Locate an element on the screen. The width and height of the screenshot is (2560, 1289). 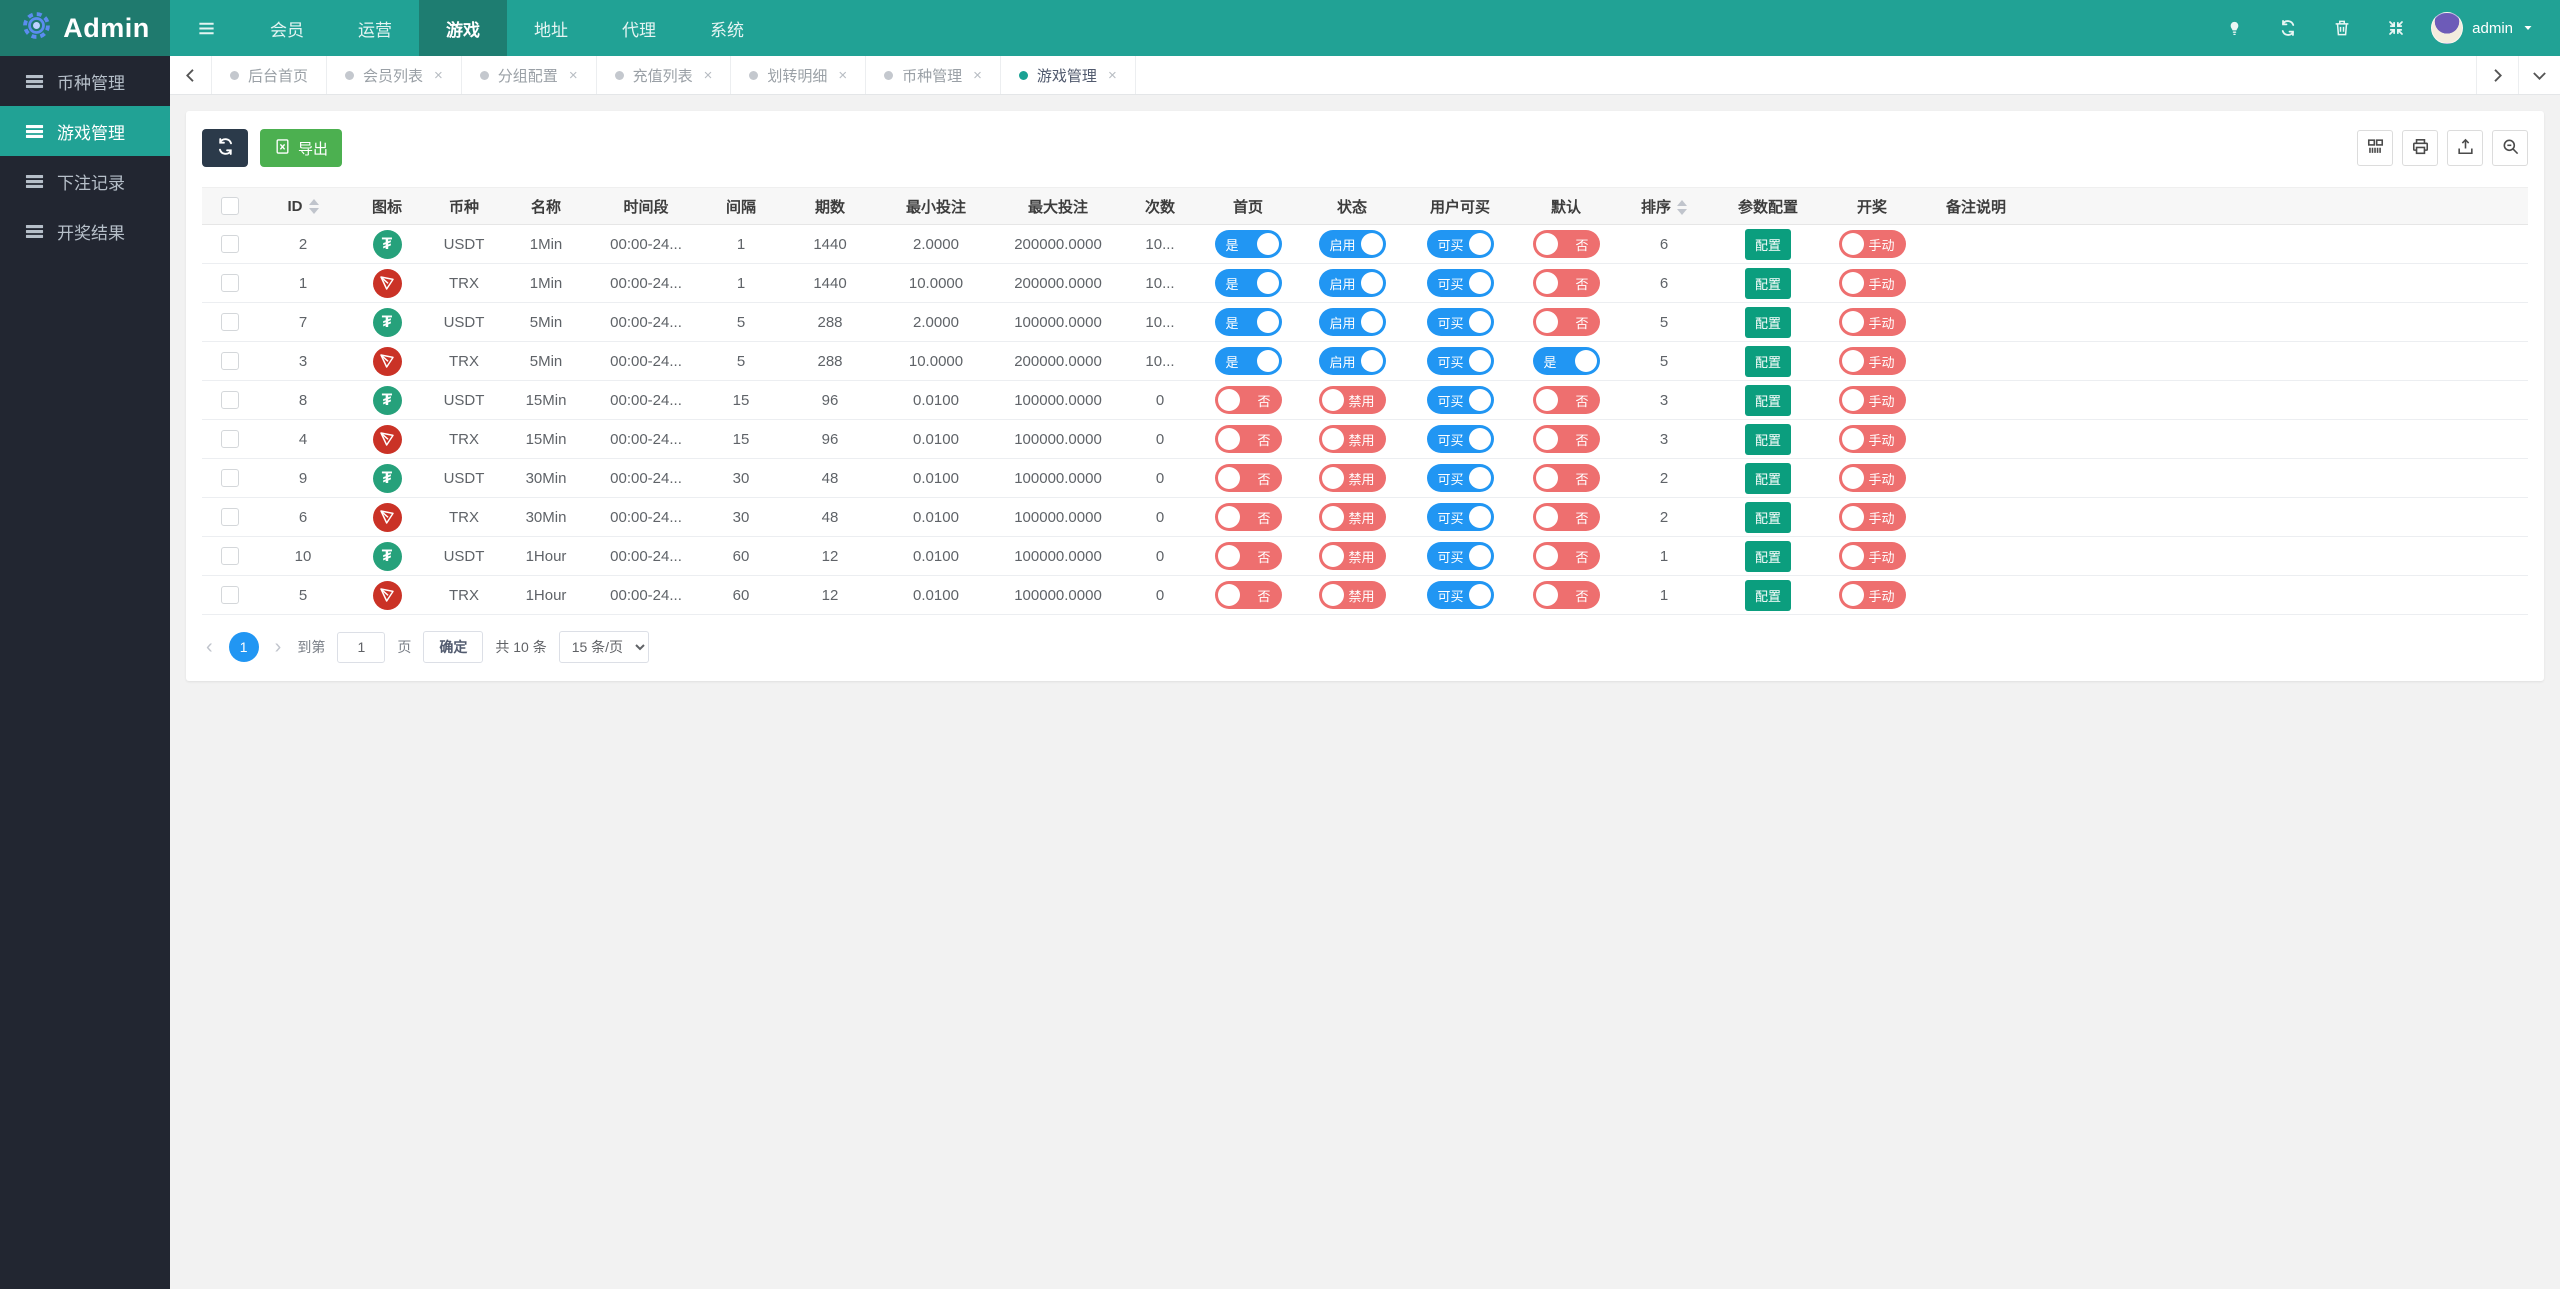
prev-page-button: ‹ is located at coordinates (209, 646).